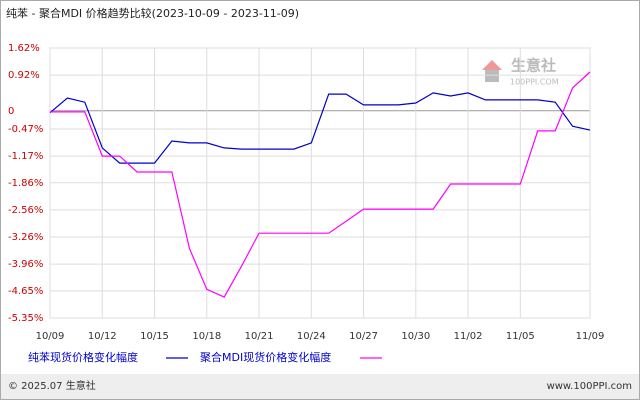 The image size is (640, 400). What do you see at coordinates (25, 210) in the screenshot?
I see `y-tick-label: -2.56%` at bounding box center [25, 210].